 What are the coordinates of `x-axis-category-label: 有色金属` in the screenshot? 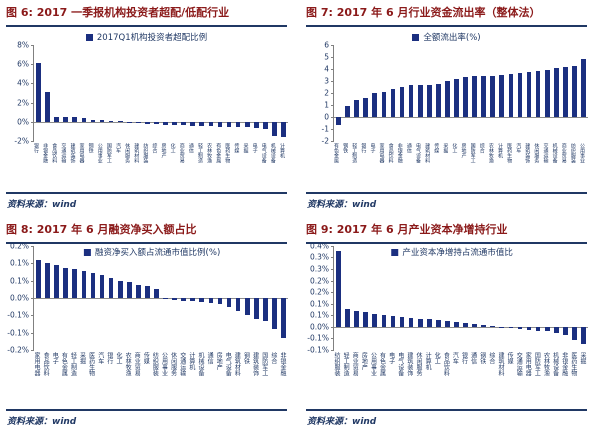 It's located at (336, 152).